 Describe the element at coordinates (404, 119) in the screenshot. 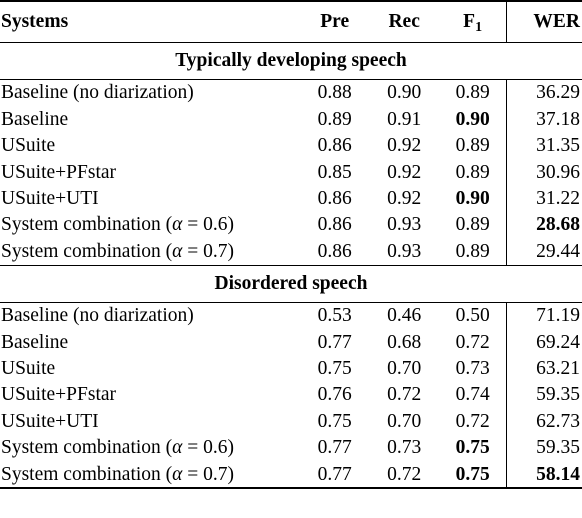

I see `cell-rec: 0.91` at that location.